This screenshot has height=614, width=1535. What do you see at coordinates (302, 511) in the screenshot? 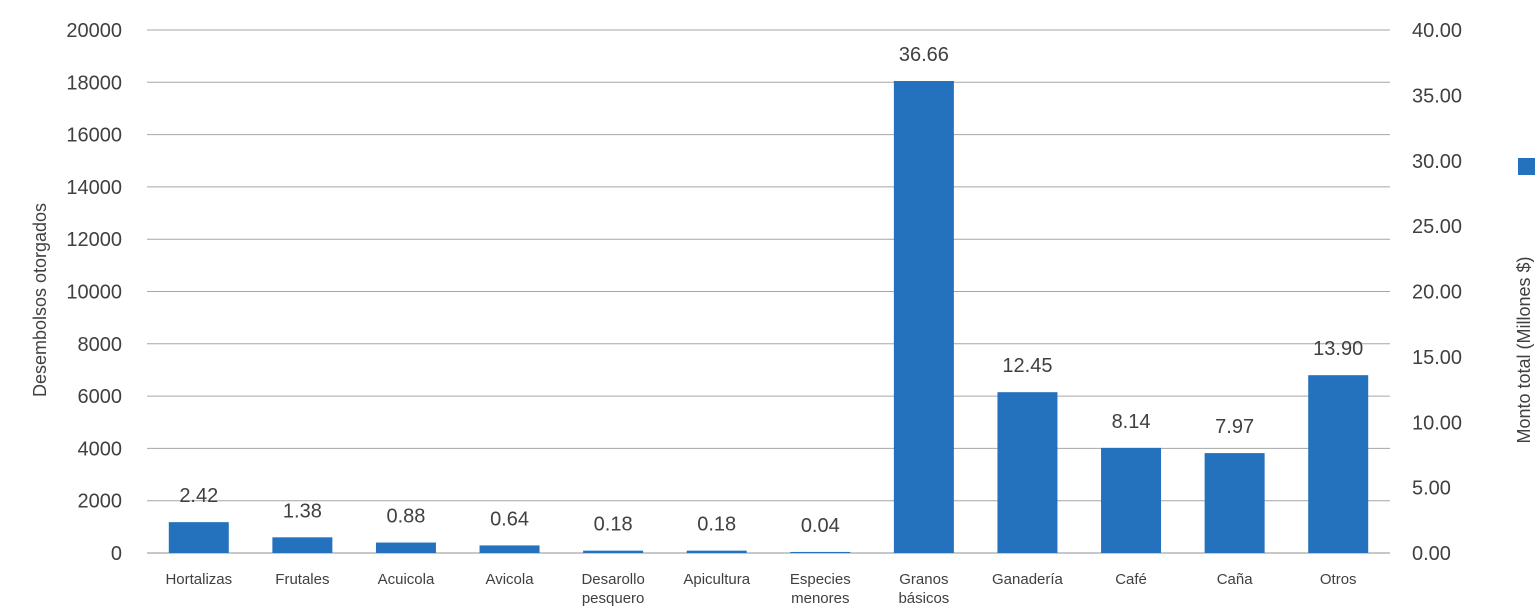
I see `data-label: 1.38` at bounding box center [302, 511].